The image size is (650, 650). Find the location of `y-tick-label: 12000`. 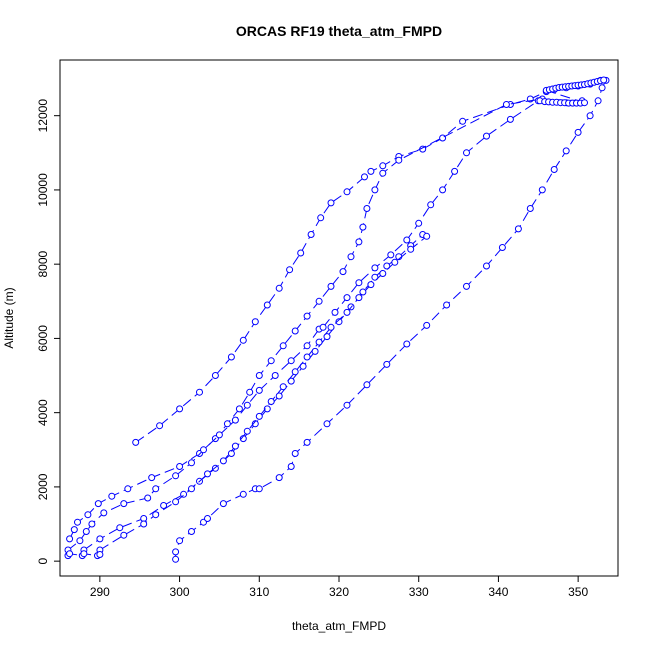

y-tick-label: 12000 is located at coordinates (43, 116).